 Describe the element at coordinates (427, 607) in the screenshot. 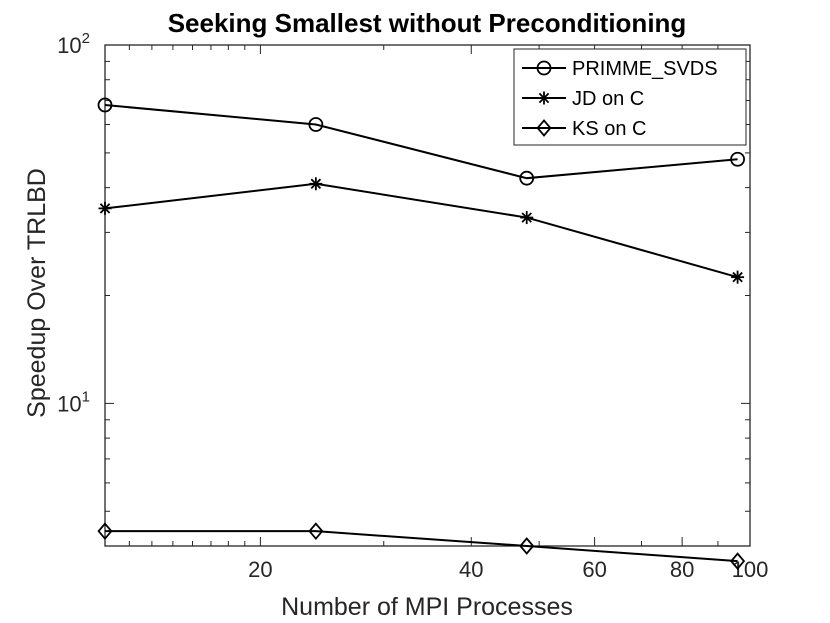

I see `x-axis-label: Number of MPI Processes` at that location.